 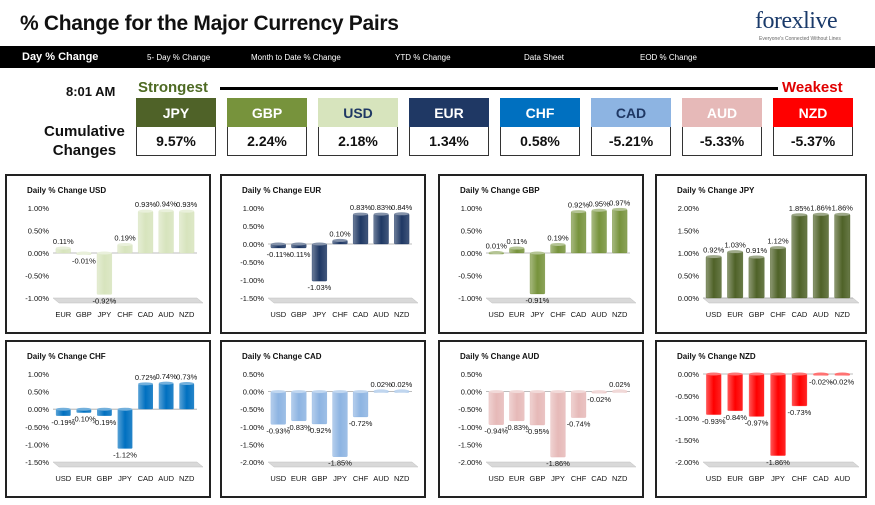 What do you see at coordinates (800, 208) in the screenshot?
I see `data-label: 1.85%` at bounding box center [800, 208].